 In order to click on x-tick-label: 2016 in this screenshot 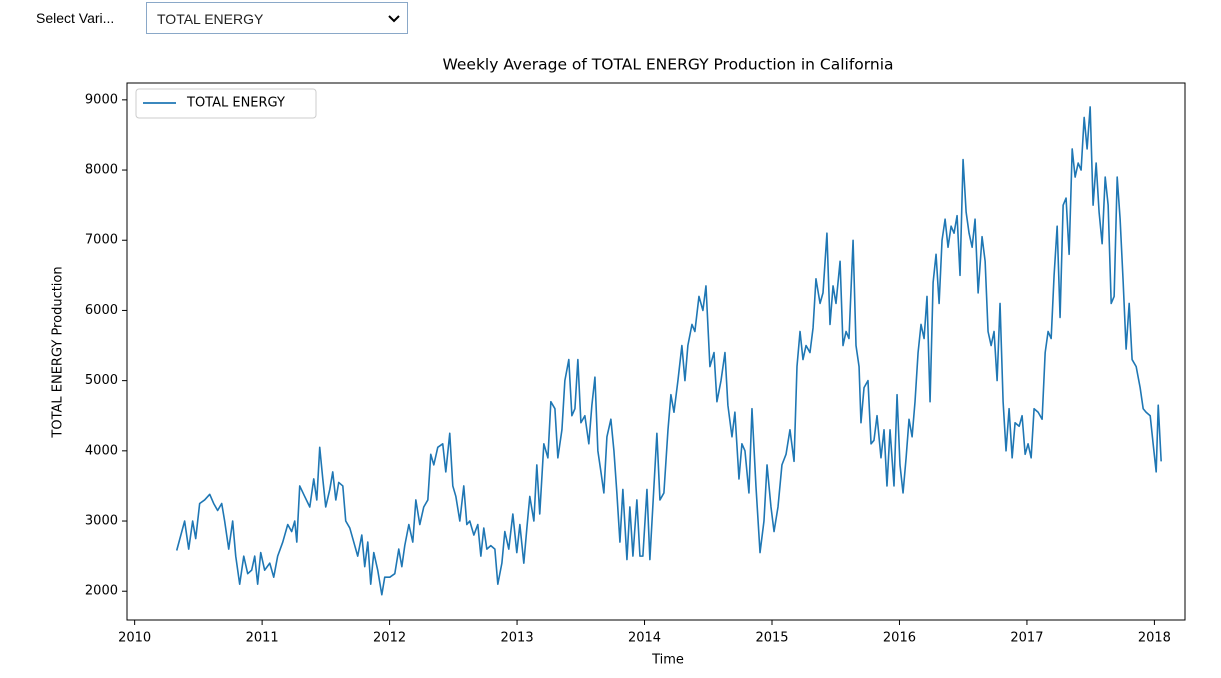, I will do `click(899, 638)`.